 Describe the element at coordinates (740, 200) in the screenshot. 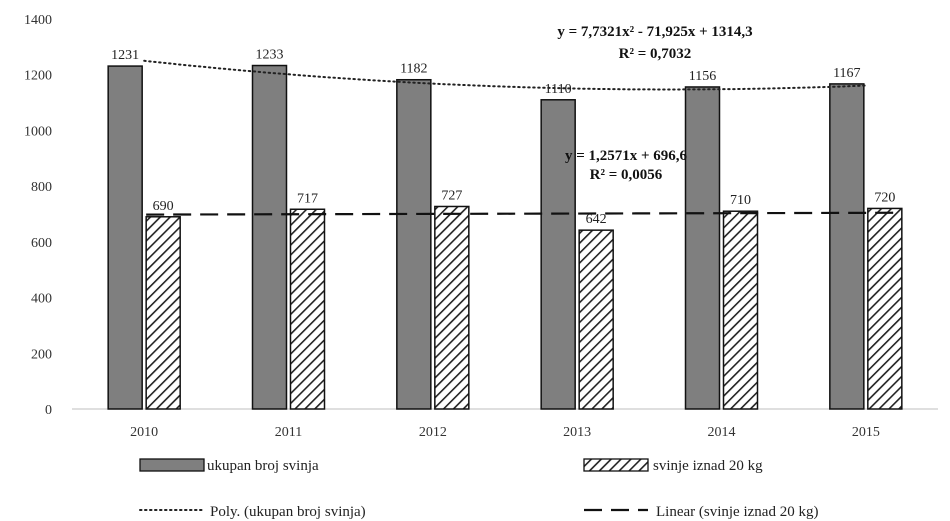

I see `data-label: 710` at that location.